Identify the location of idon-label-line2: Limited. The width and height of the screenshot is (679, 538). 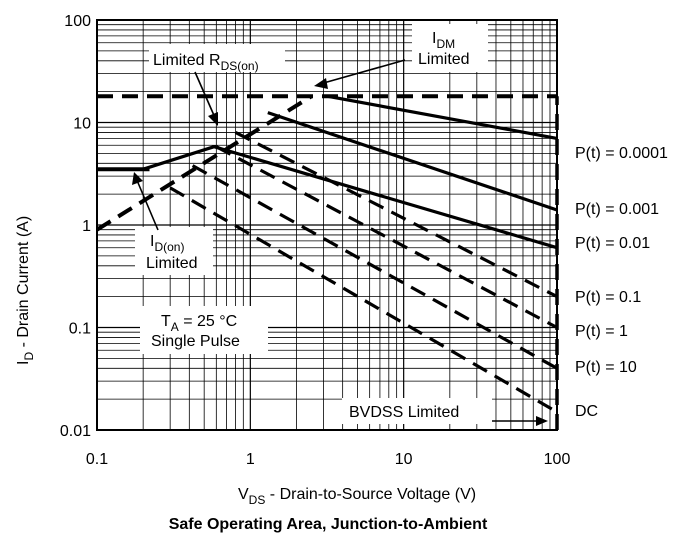
(172, 263).